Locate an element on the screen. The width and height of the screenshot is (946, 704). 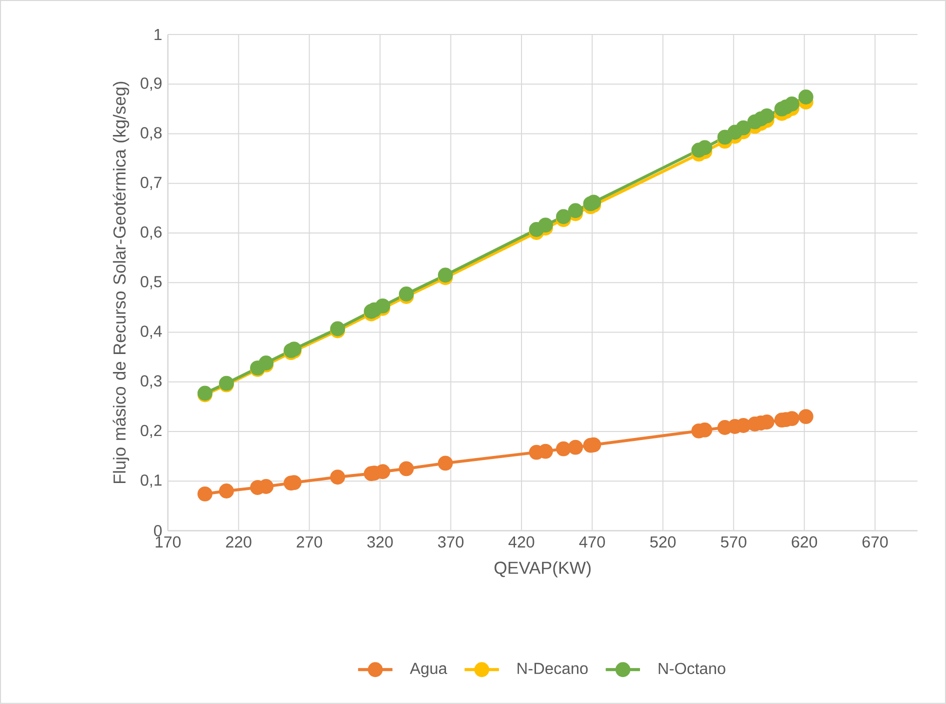
x-tick-label: 220 is located at coordinates (239, 542).